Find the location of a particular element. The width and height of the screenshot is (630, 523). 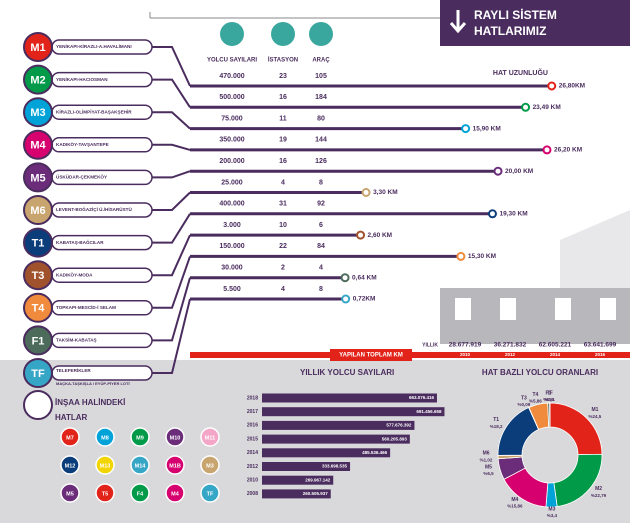

construction-code: M7 is located at coordinates (70, 438).